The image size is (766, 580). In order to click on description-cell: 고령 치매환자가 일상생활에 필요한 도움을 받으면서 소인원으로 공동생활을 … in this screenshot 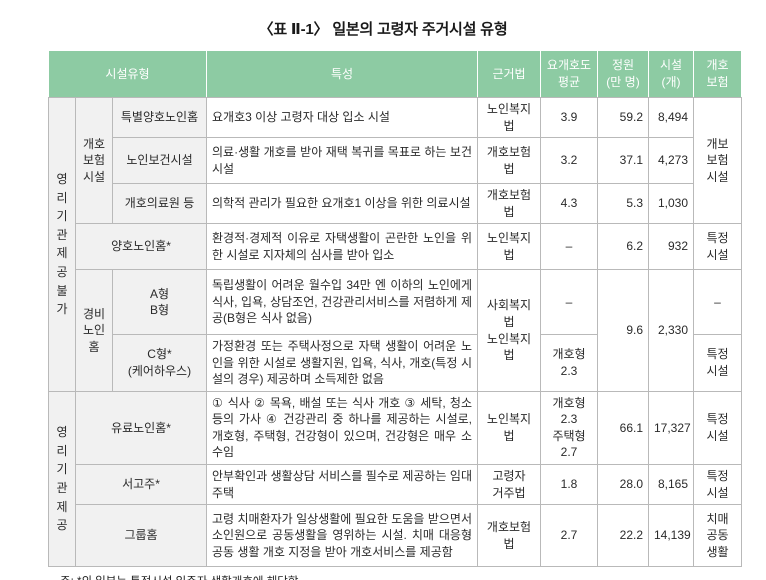, I will do `click(342, 536)`.